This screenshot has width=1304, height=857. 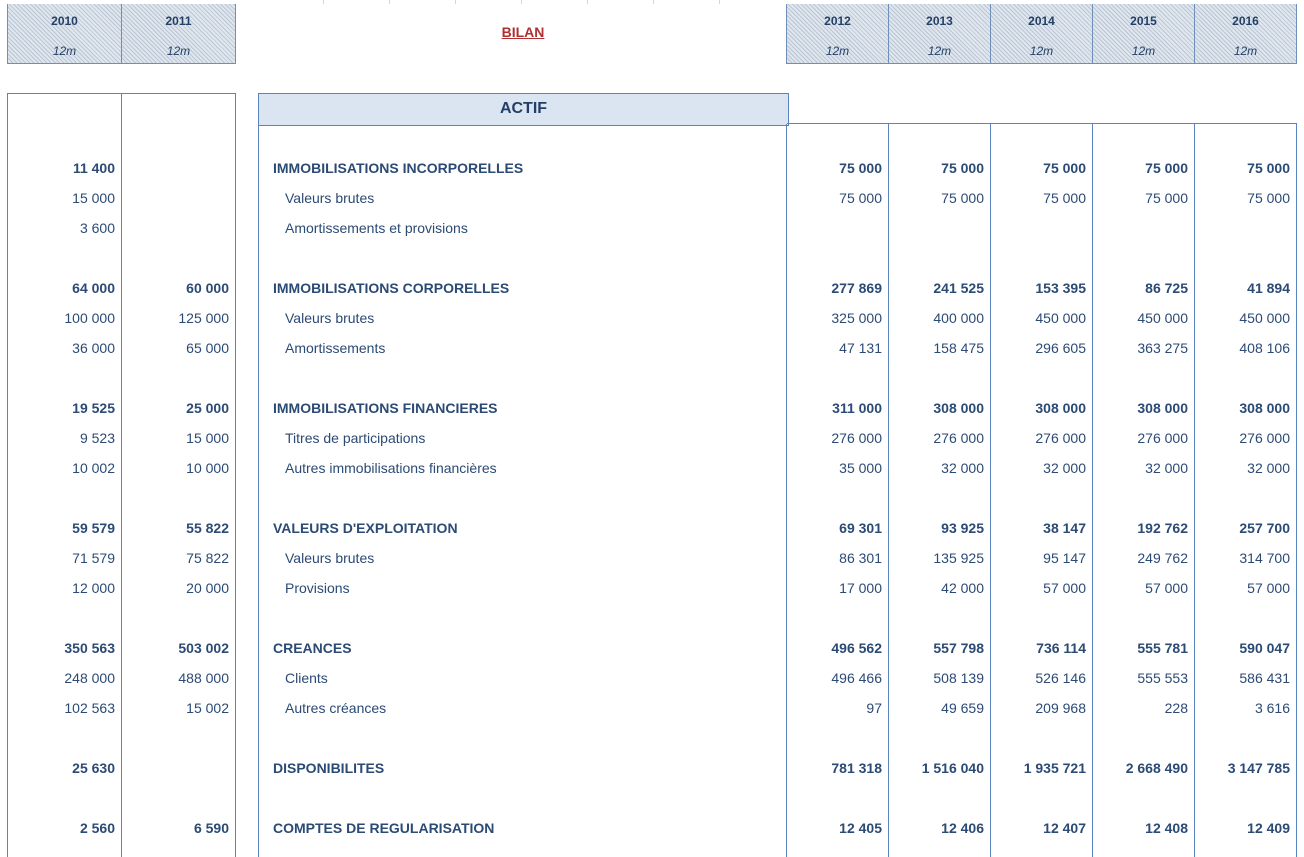 What do you see at coordinates (952, 768) in the screenshot?
I see `value-cell: 1 516 040` at bounding box center [952, 768].